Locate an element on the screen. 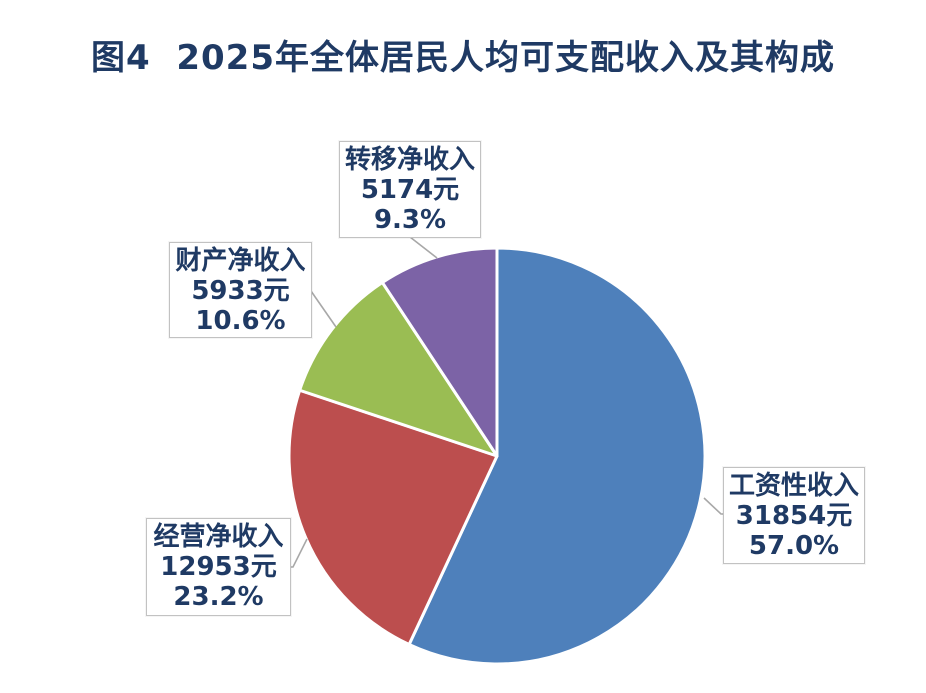  callout-business-percent: 23.2% is located at coordinates (218, 597).